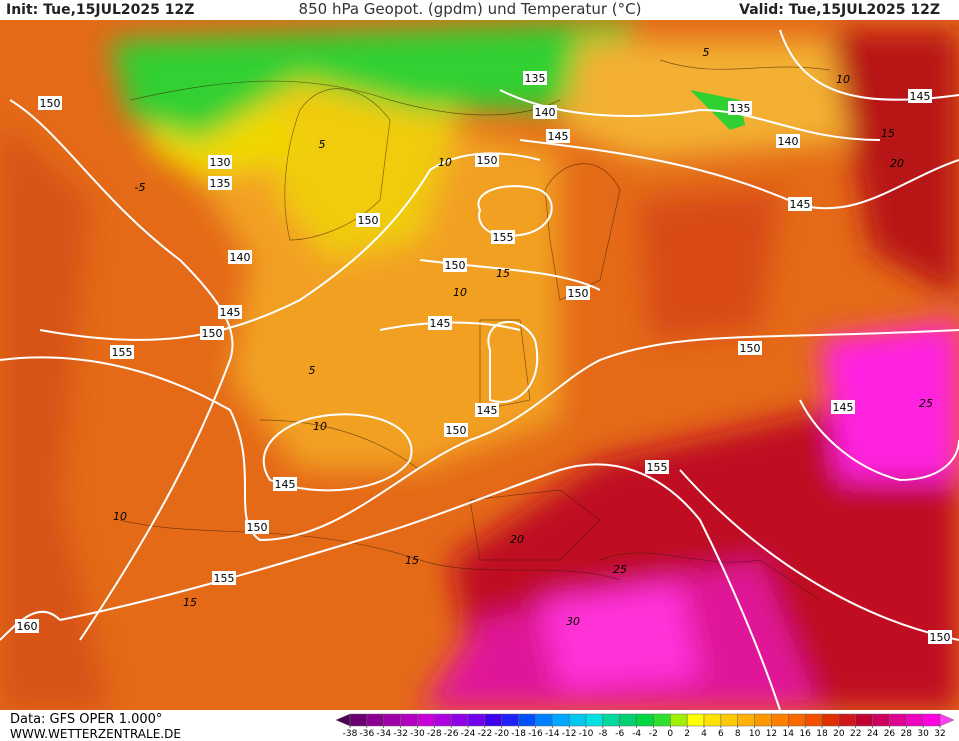 The height and width of the screenshot is (741, 959). Describe the element at coordinates (926, 403) in the screenshot. I see `temperature-label: 25` at that location.